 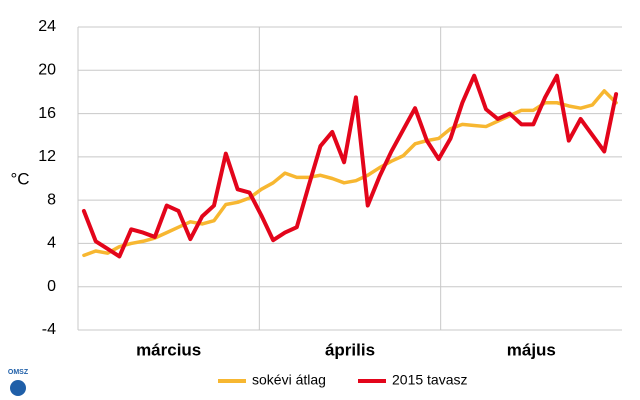 I want to click on y-tick-label: 0, so click(x=51, y=286).